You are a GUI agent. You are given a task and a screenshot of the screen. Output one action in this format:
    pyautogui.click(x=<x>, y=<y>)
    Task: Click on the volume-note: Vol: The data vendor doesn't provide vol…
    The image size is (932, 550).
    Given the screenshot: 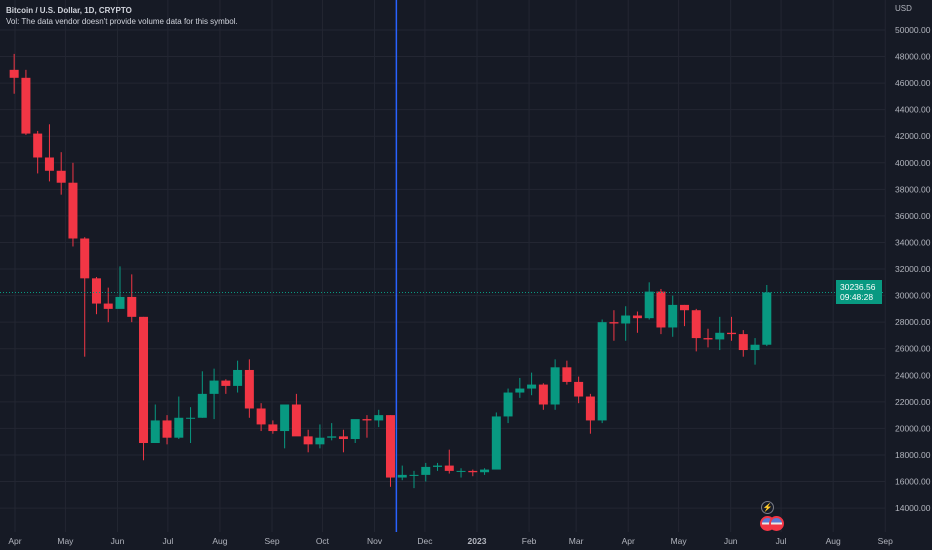 What is the action you would take?
    pyautogui.click(x=122, y=21)
    